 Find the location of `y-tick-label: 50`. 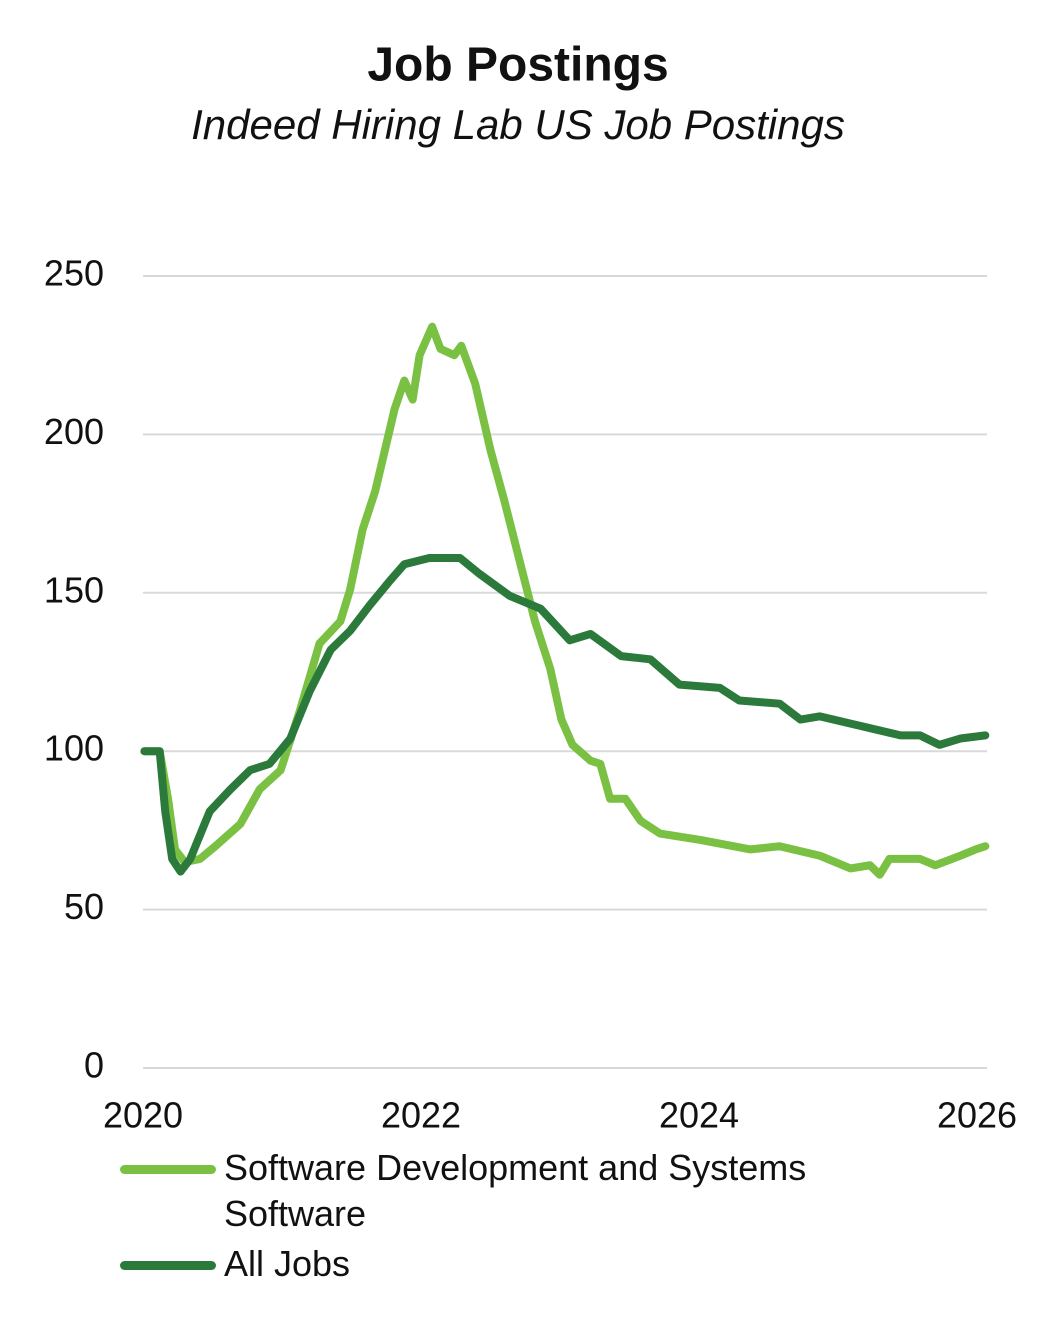

y-tick-label: 50 is located at coordinates (84, 906).